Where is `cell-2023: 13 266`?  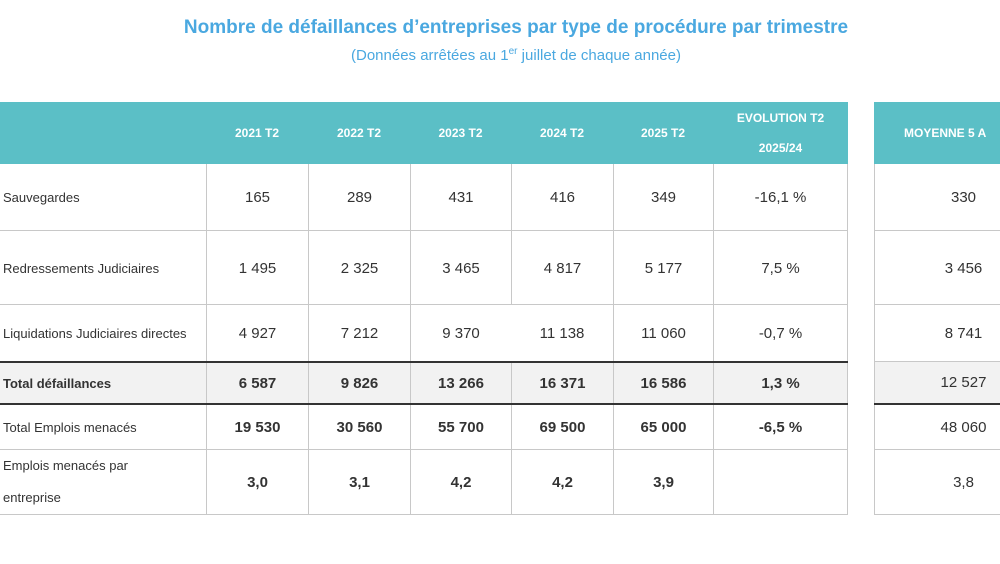 cell-2023: 13 266 is located at coordinates (460, 383).